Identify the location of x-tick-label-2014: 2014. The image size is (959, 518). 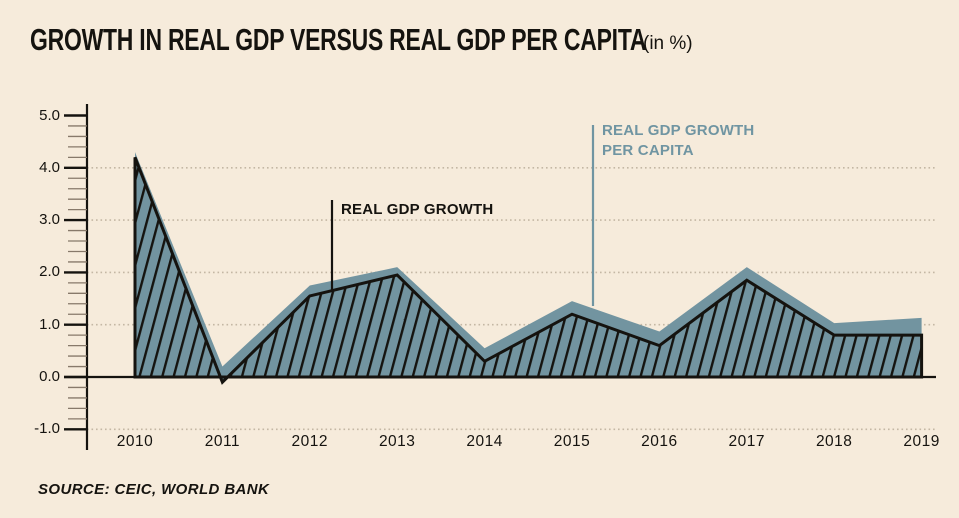
(484, 441).